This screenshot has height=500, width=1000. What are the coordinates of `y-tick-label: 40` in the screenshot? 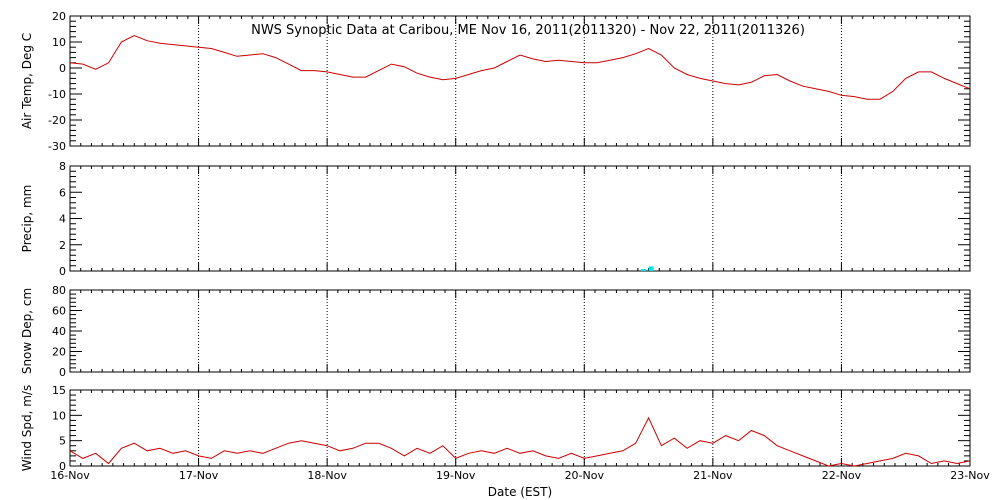 It's located at (59, 331).